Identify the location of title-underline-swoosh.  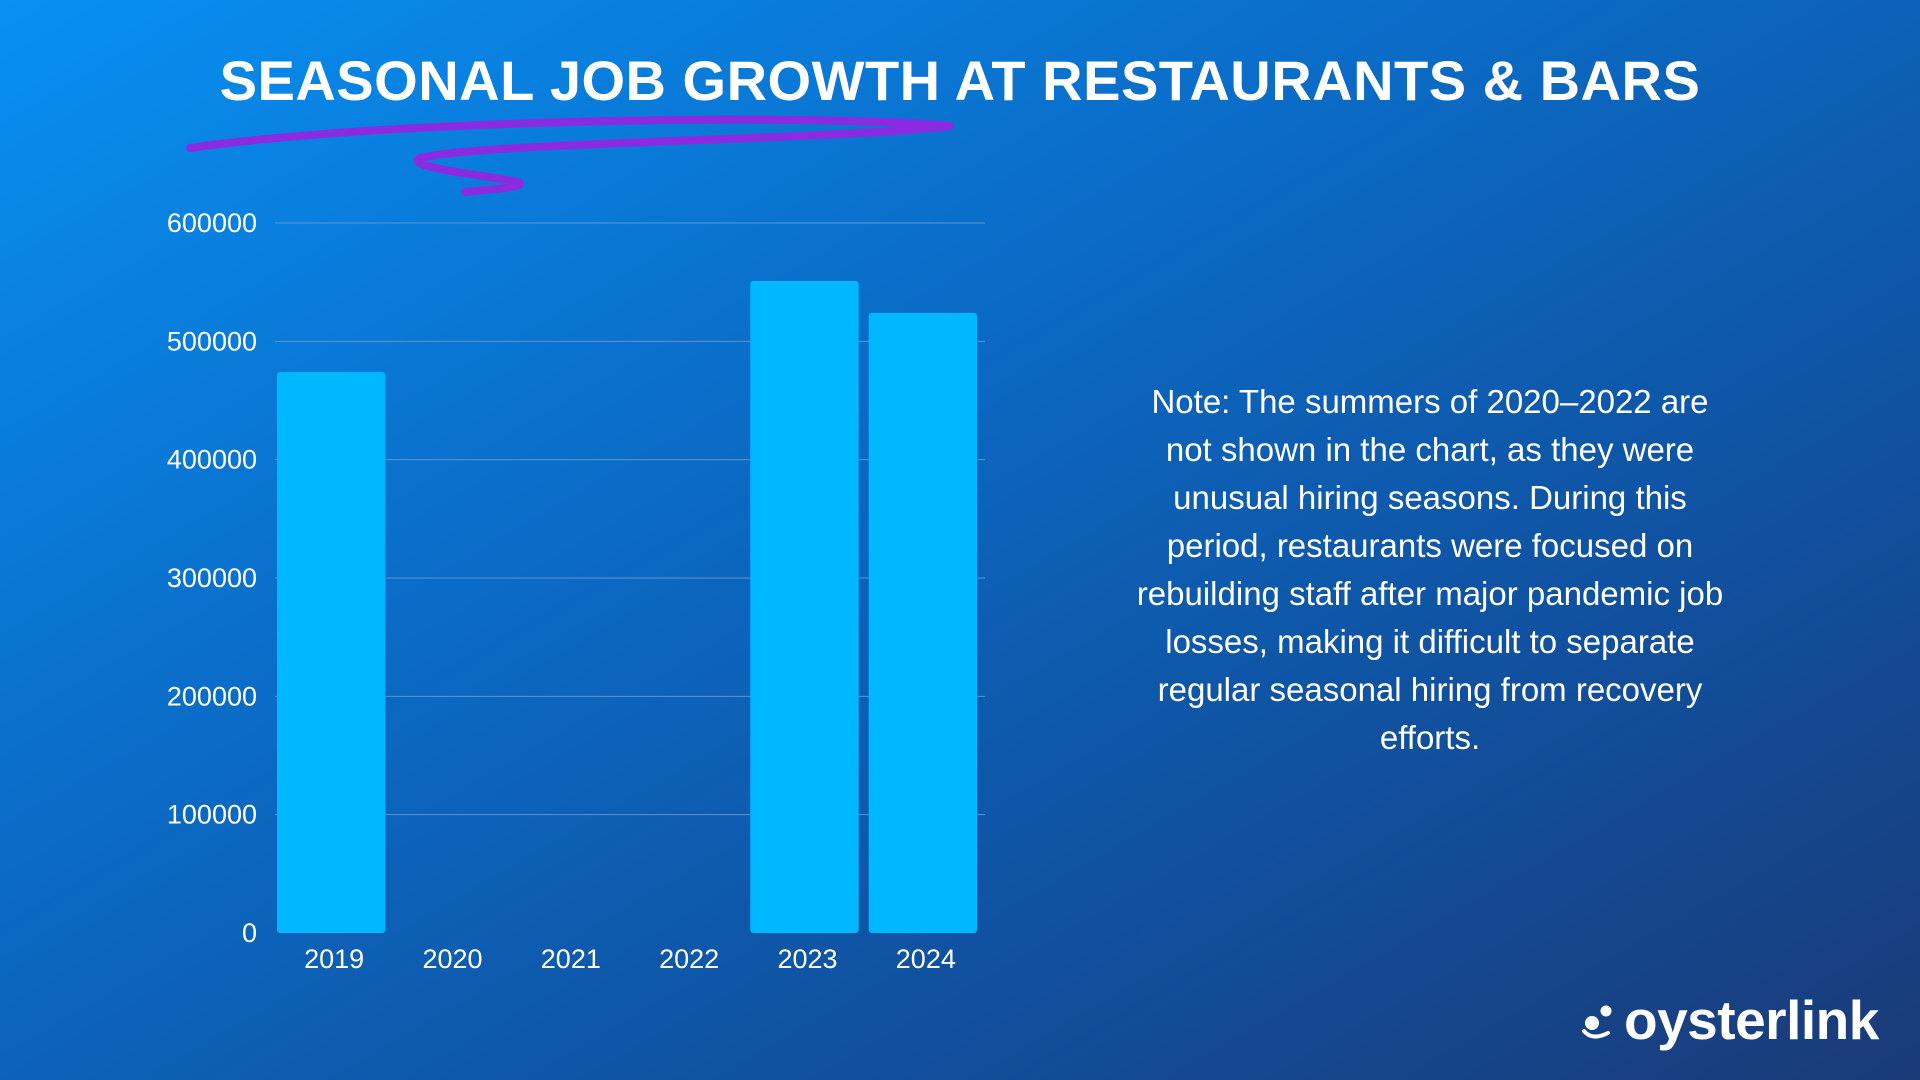
(570, 155).